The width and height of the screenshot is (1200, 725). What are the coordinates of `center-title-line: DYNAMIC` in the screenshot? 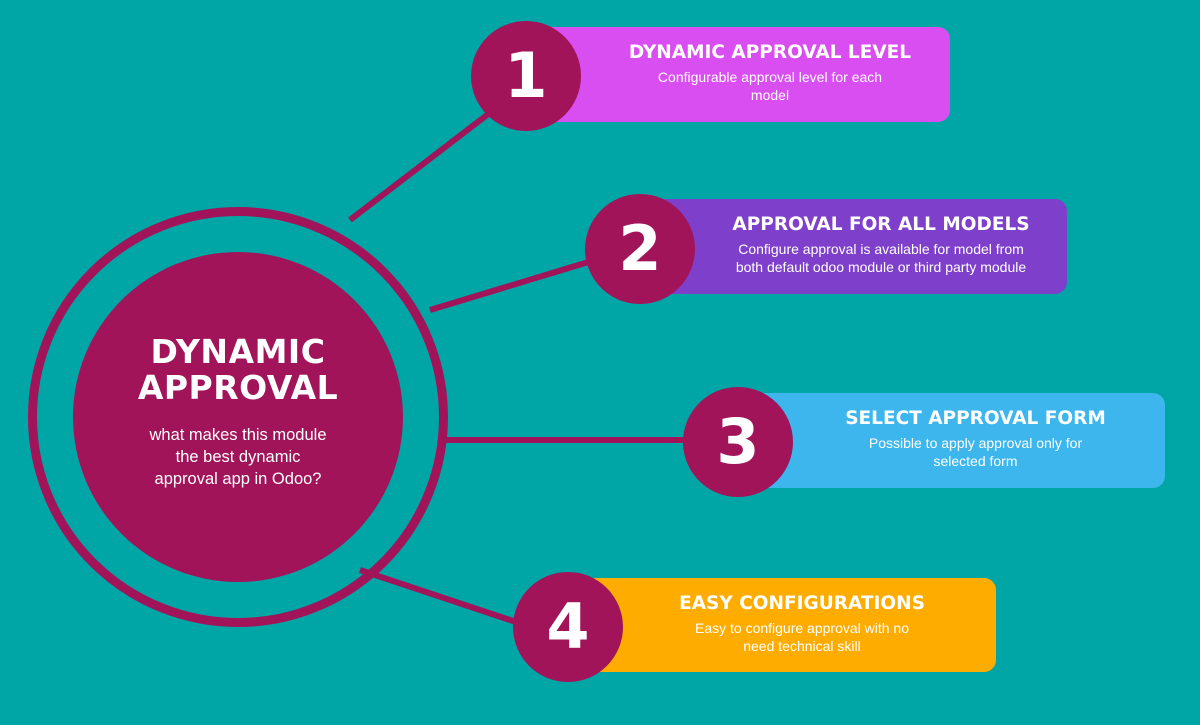 It's located at (238, 351).